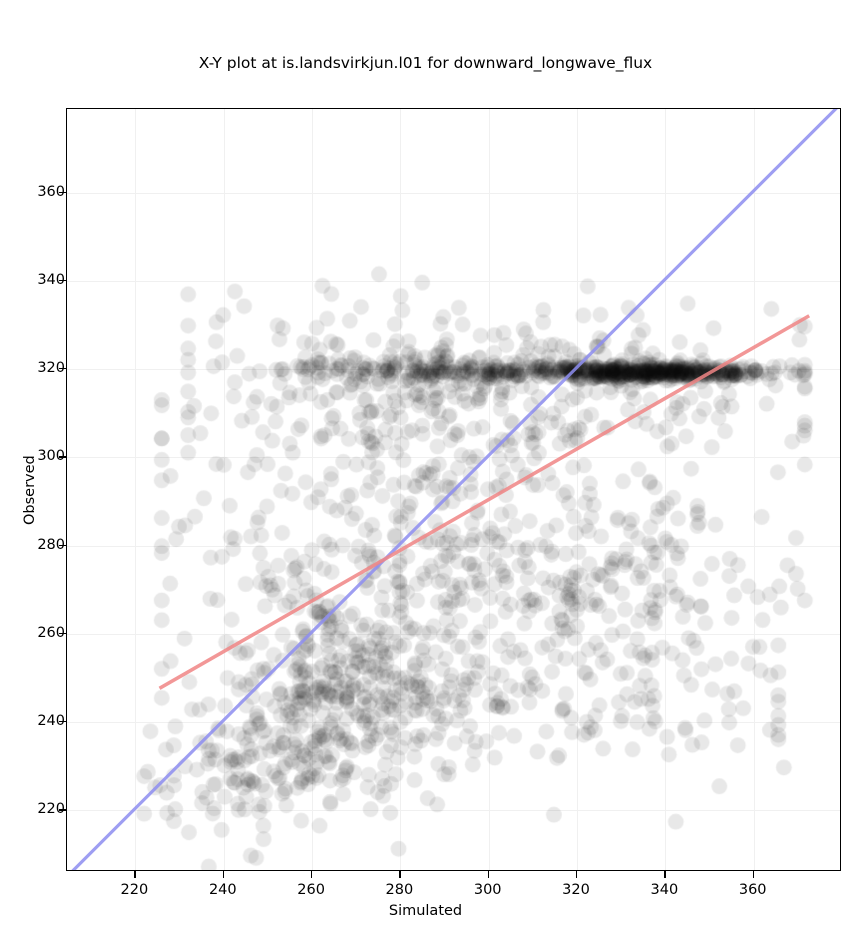 The width and height of the screenshot is (851, 934). I want to click on y-tick-label: 260, so click(51, 632).